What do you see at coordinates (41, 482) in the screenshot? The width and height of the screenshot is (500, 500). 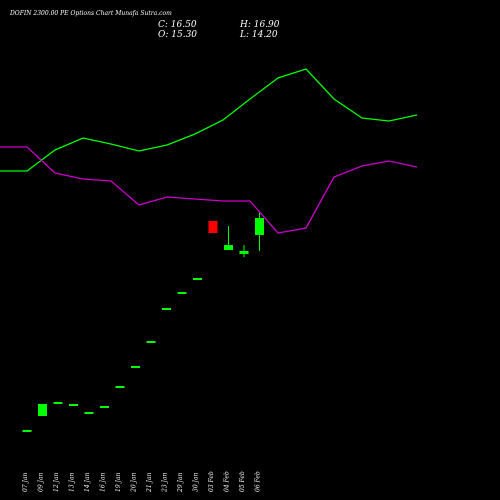 I see `x-tick-label: 09 Jan` at bounding box center [41, 482].